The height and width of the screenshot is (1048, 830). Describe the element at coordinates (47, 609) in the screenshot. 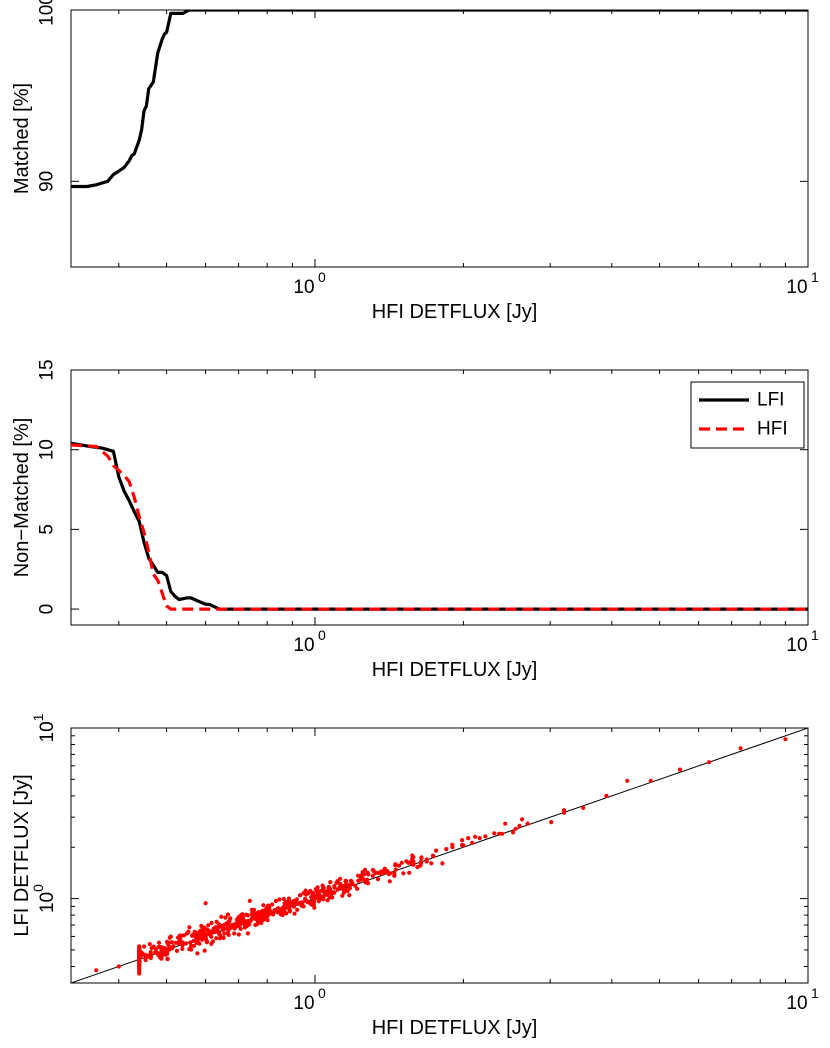

I see `y-tick-label: 0` at that location.